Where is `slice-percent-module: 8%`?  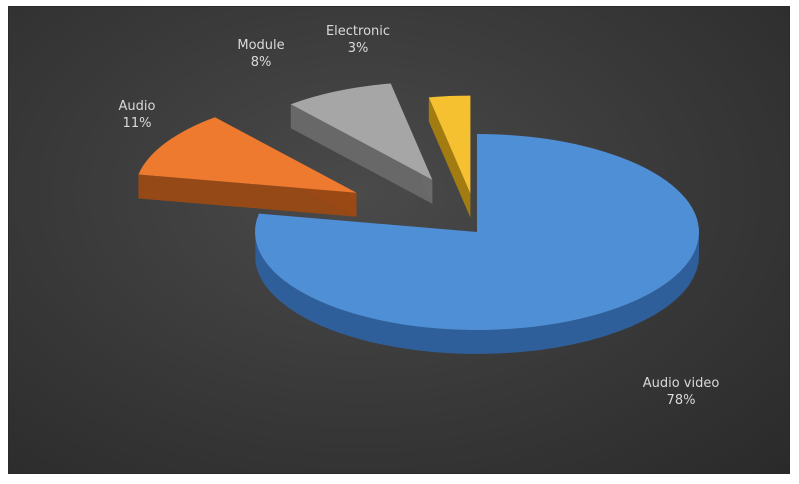
slice-percent-module: 8% is located at coordinates (261, 62).